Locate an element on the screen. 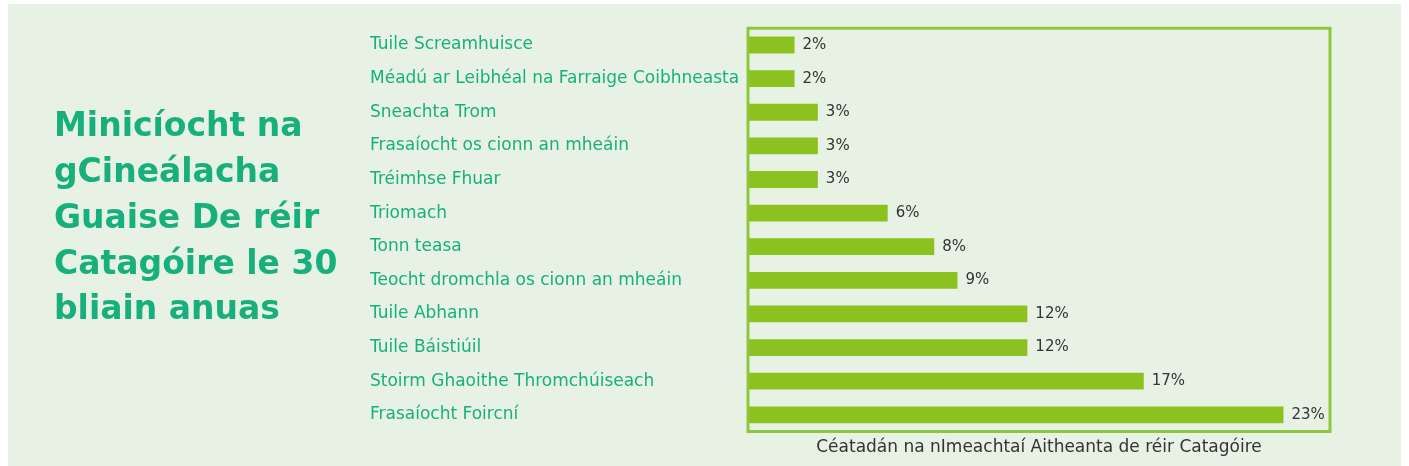  y-tick-label: Tuile Báistiúil is located at coordinates (425, 345).